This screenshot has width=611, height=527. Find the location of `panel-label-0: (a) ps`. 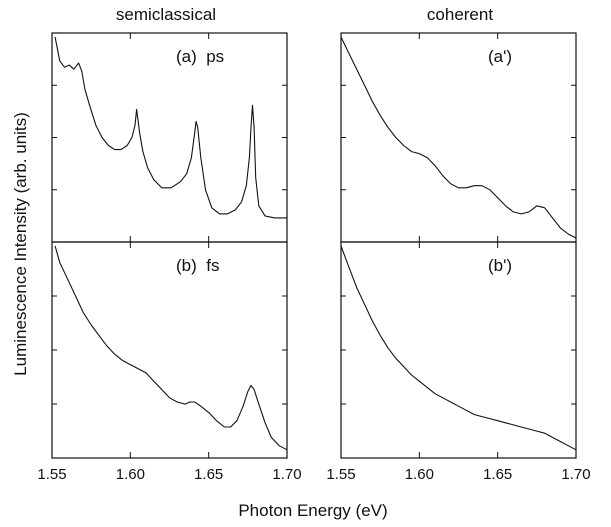

panel-label-0: (a) ps is located at coordinates (200, 56).